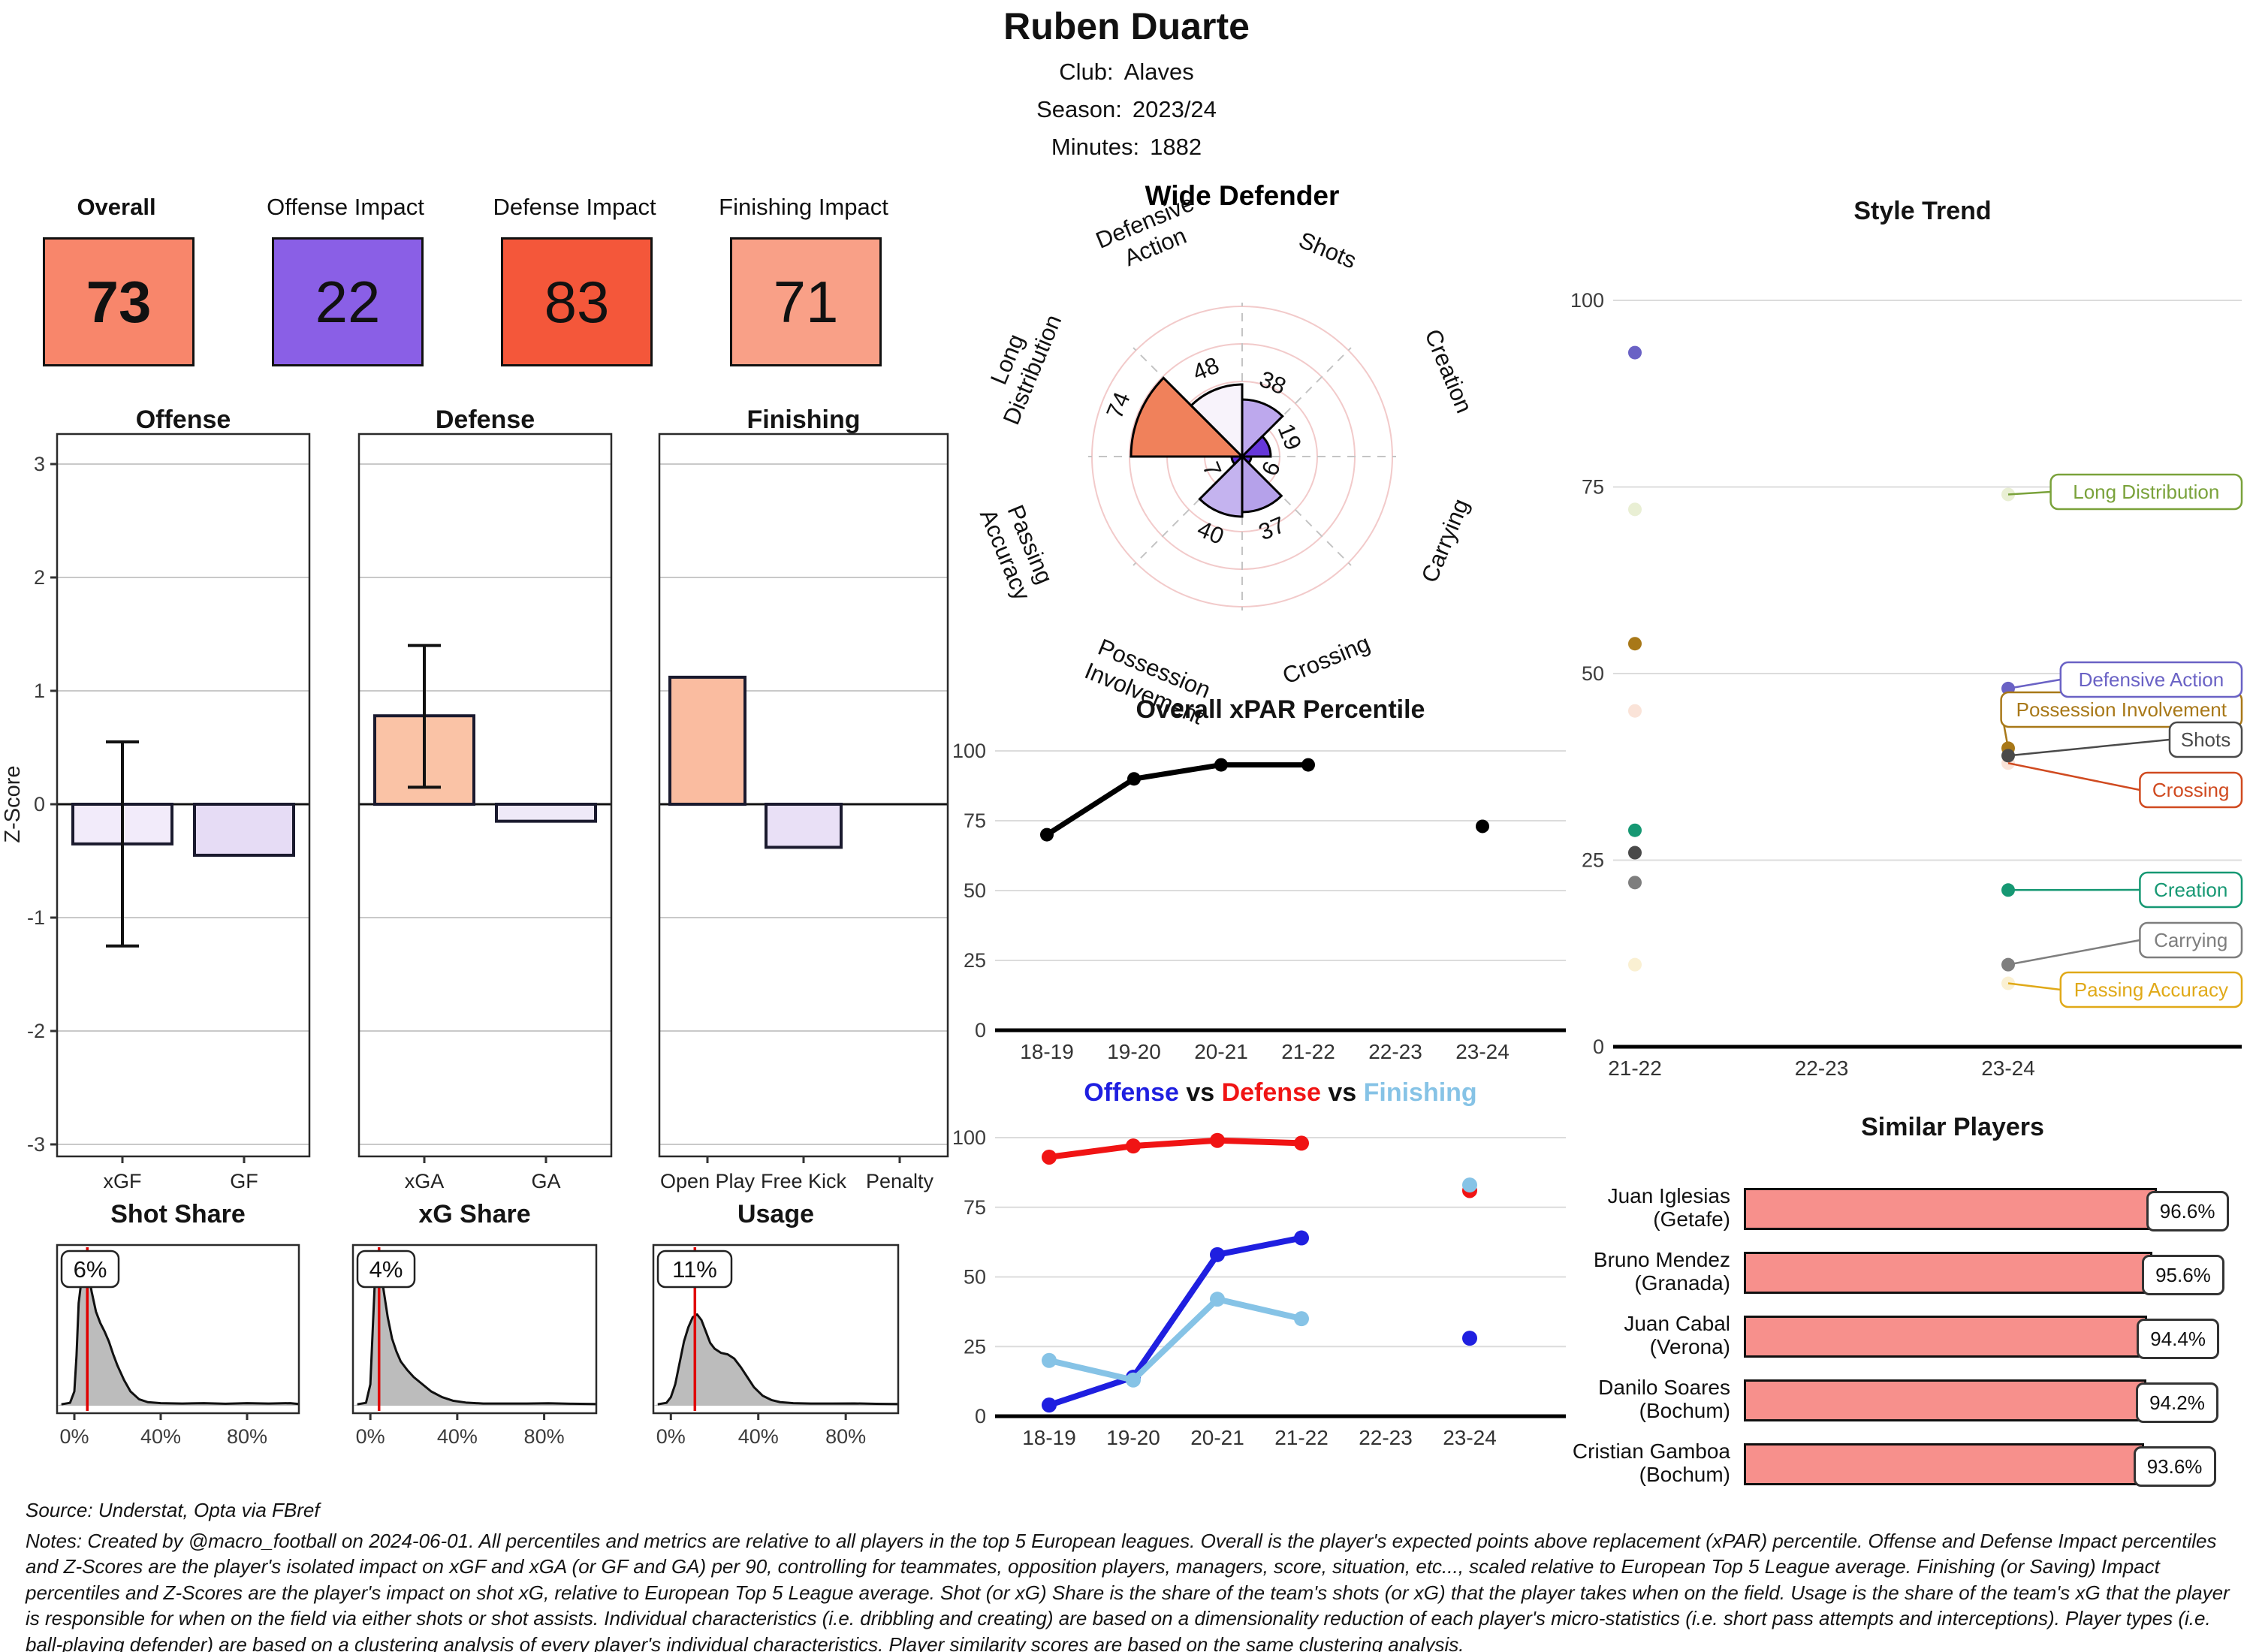 The image size is (2253, 1652). Describe the element at coordinates (2146, 492) in the screenshot. I see `series-label-long-distribution: Long Distribution` at that location.